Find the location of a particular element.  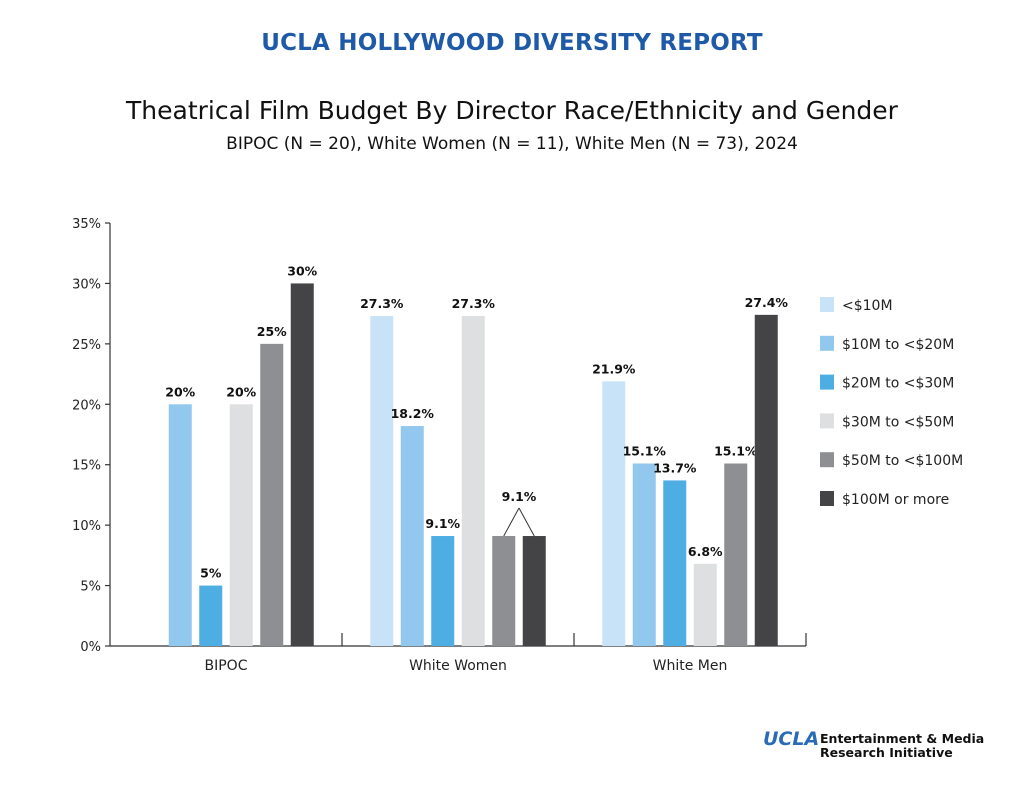

y-tick-label: 15% is located at coordinates (86, 466).